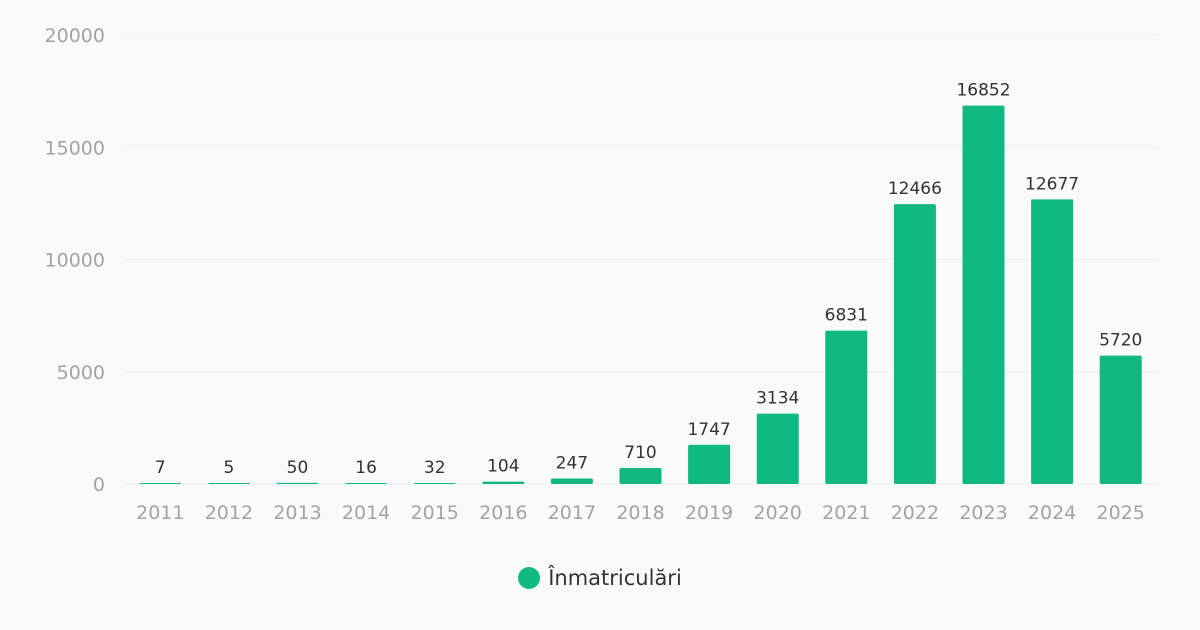 Image resolution: width=1200 pixels, height=630 pixels. What do you see at coordinates (640, 453) in the screenshot?
I see `data-label: 710` at bounding box center [640, 453].